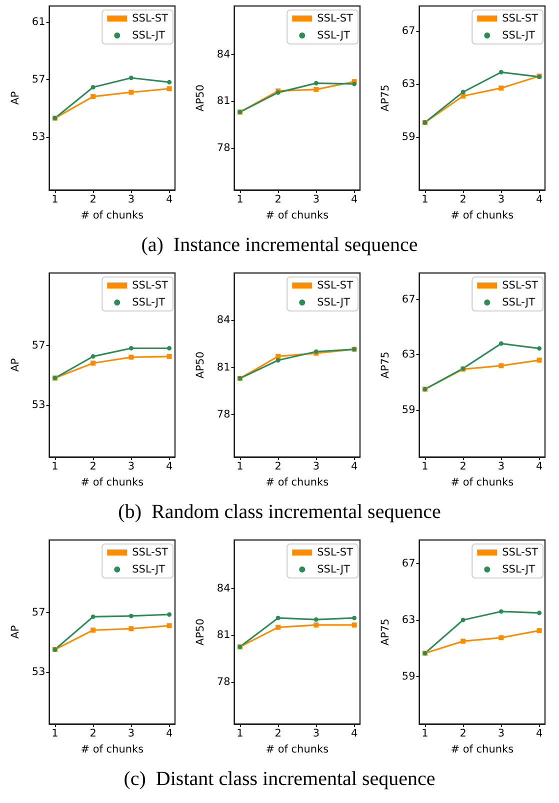  What do you see at coordinates (279, 245) in the screenshot?
I see `text: (a) Instance incremental sequence` at bounding box center [279, 245].